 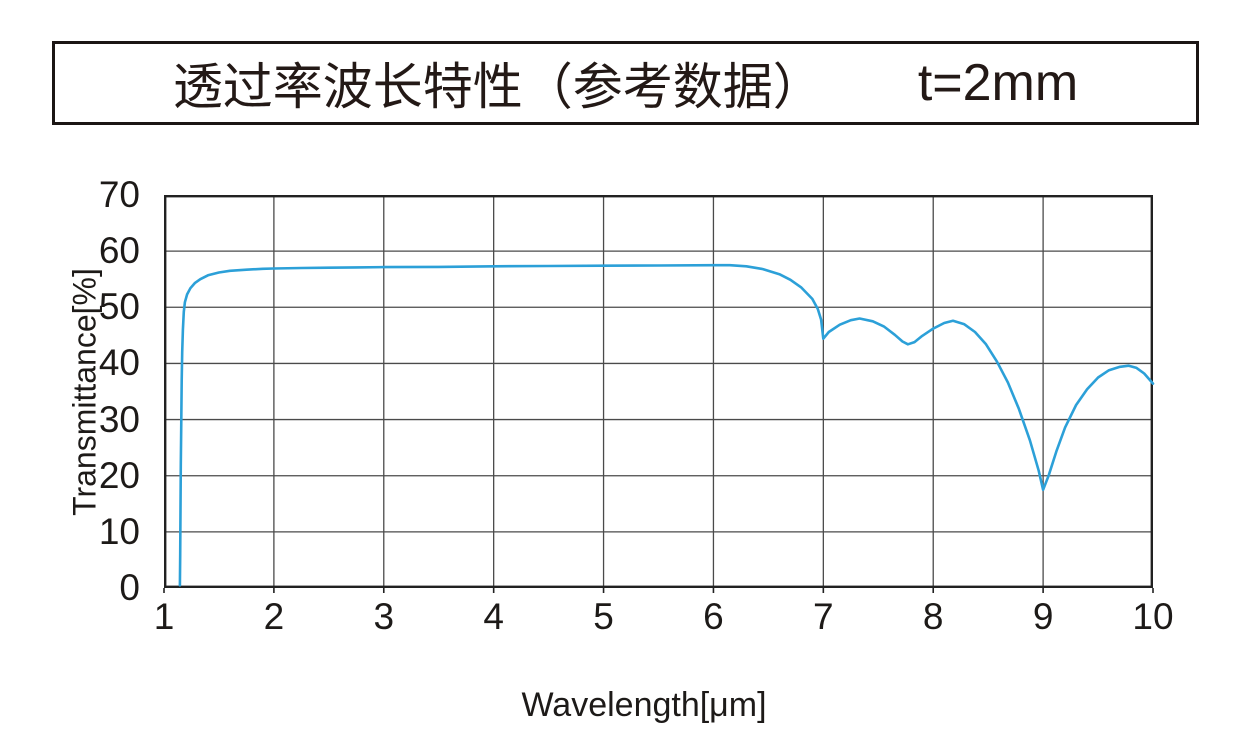 I want to click on y-tick-label: 30, so click(x=119, y=419).